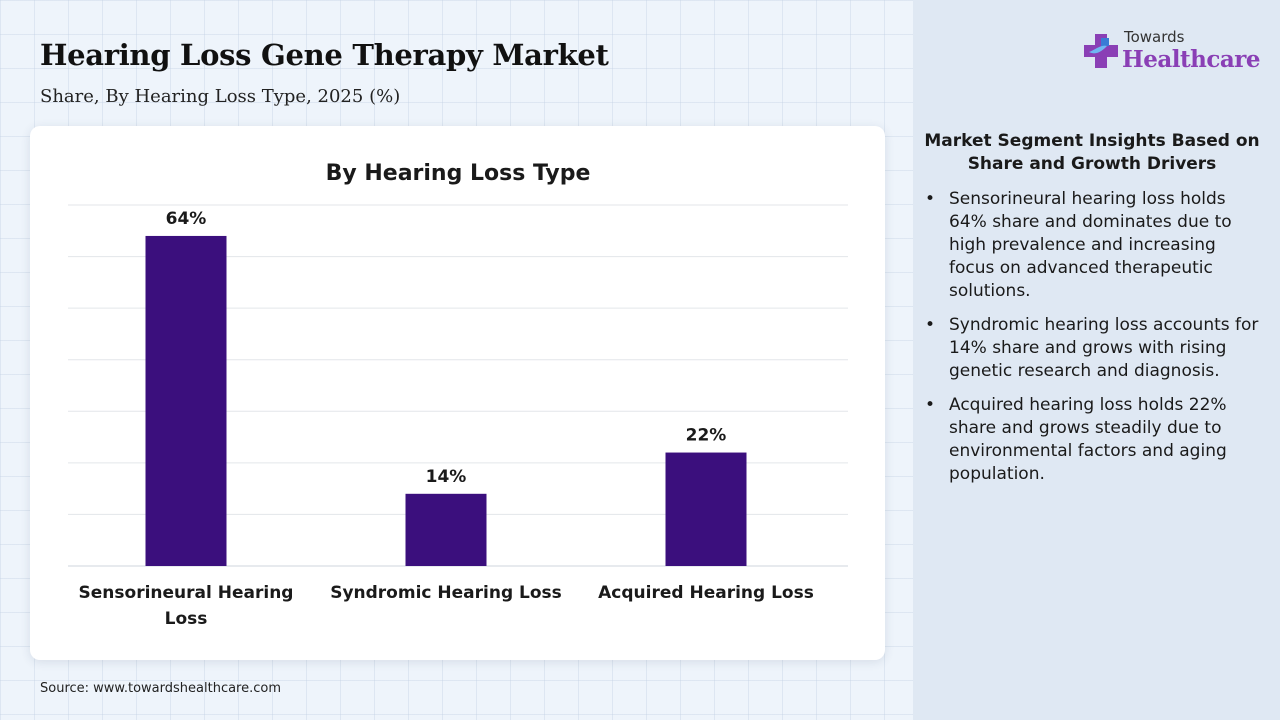 This screenshot has height=720, width=1280. I want to click on category-label: Syndromic Hearing Loss, so click(446, 593).